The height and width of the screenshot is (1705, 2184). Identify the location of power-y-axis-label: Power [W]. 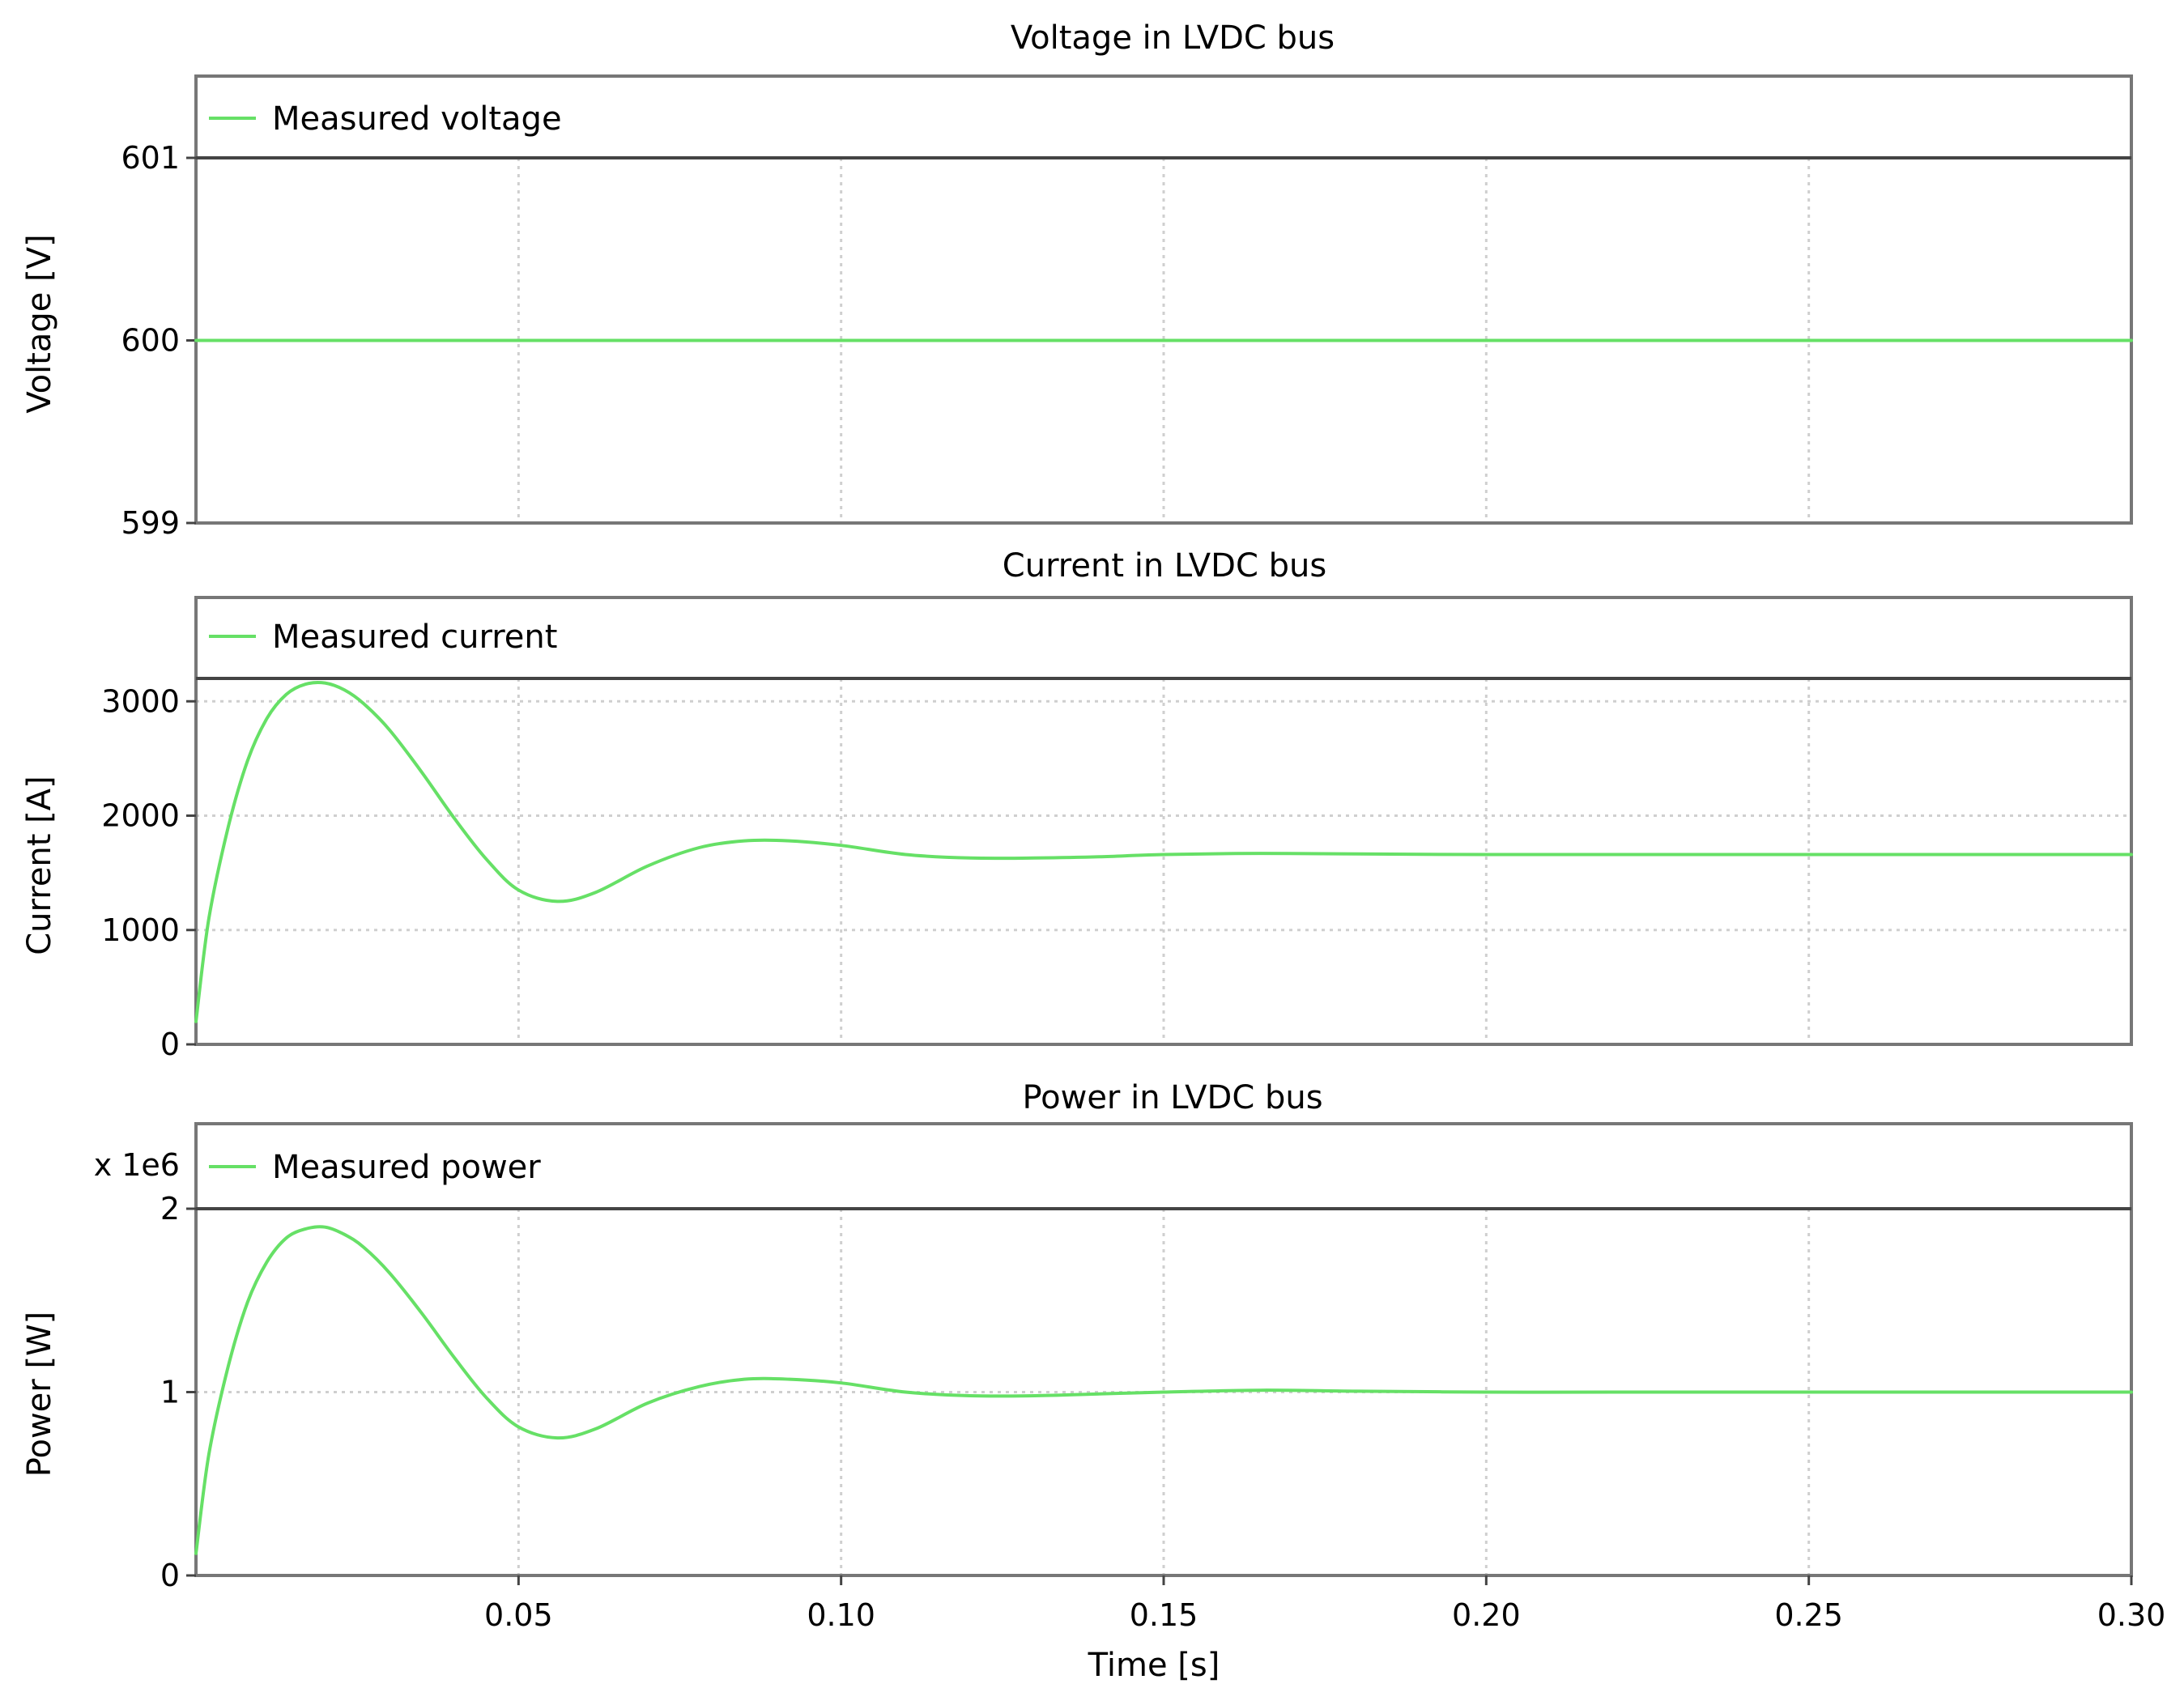
(39, 1394).